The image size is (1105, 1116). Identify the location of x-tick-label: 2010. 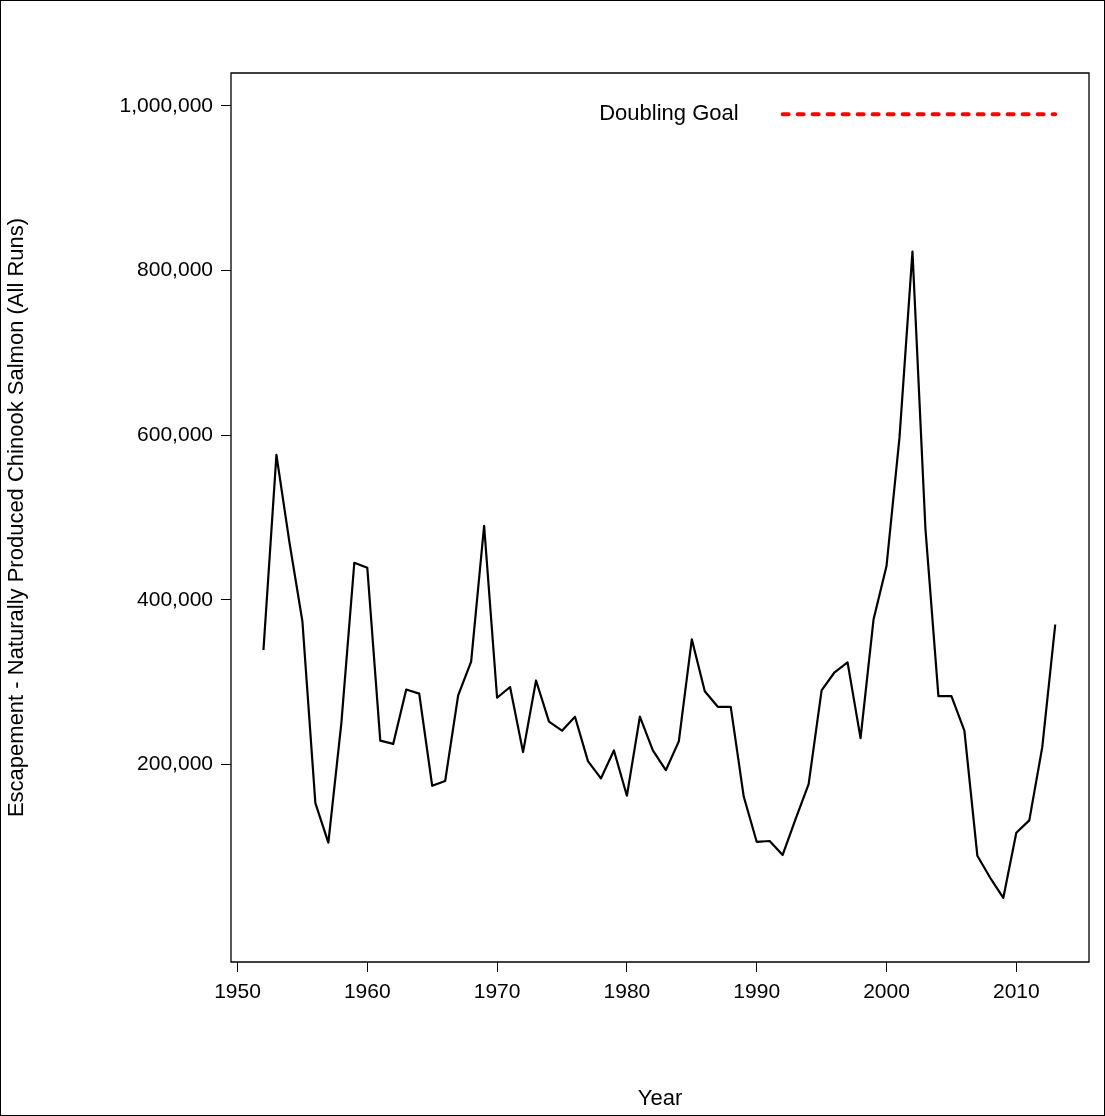
(1016, 991).